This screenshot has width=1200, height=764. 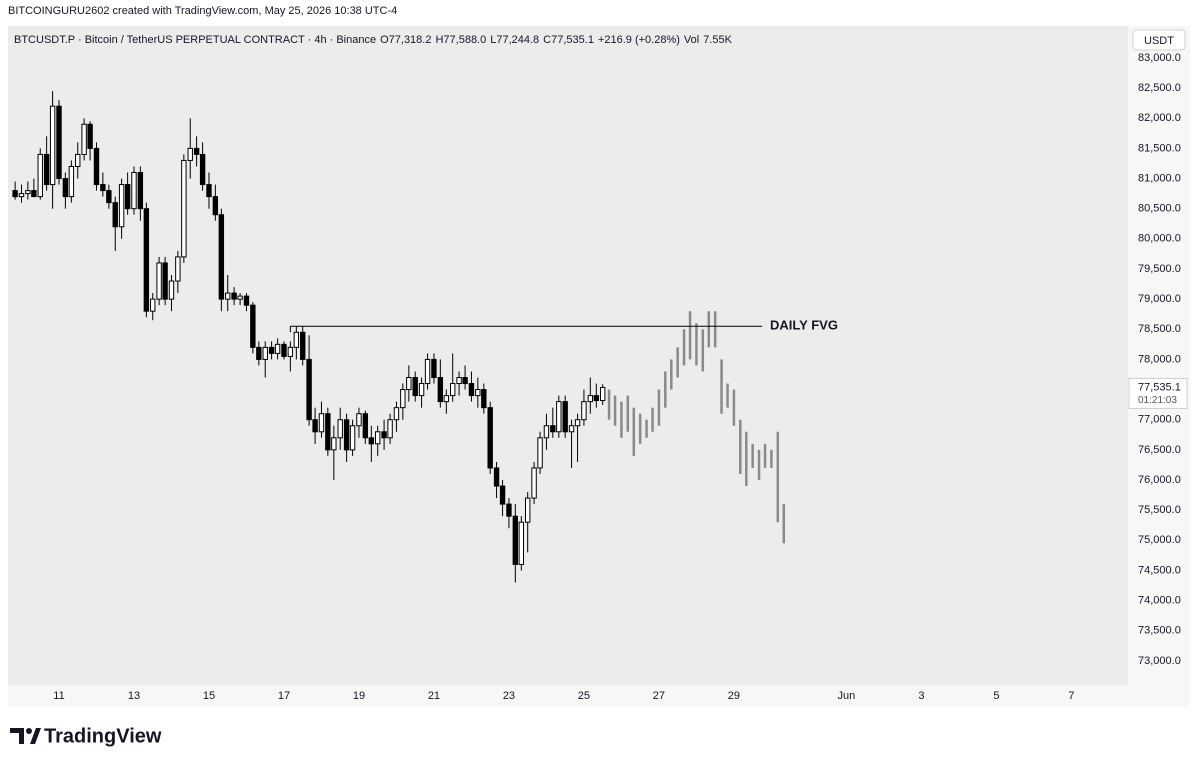 I want to click on x-tick-label: 27, so click(x=659, y=696).